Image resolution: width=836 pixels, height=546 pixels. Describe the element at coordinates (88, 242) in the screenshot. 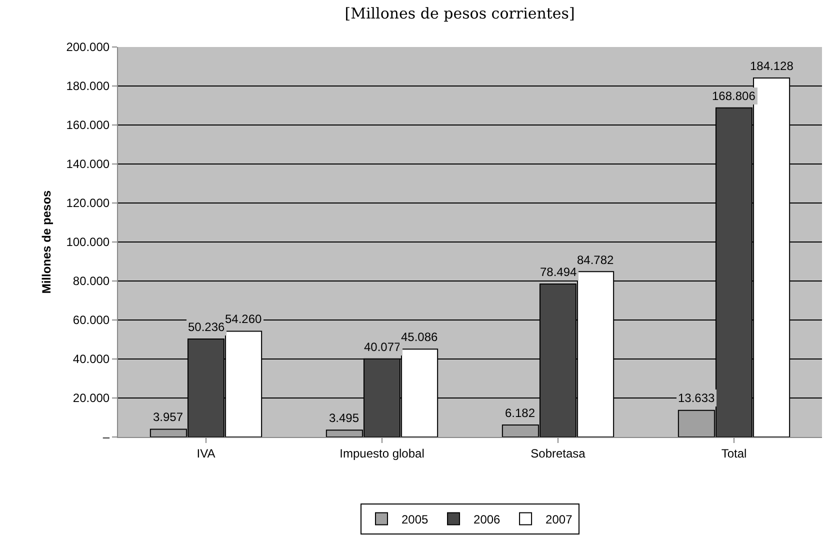

I see `y-tick-label: 100.000` at that location.